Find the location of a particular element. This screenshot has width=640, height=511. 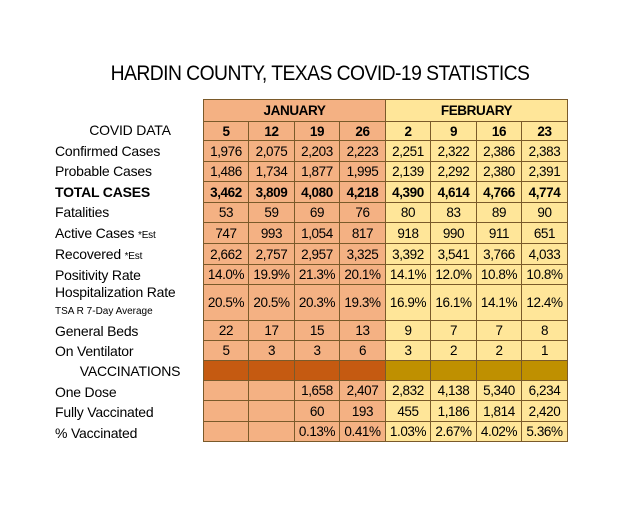

table-cell: 4,218 is located at coordinates (362, 192).